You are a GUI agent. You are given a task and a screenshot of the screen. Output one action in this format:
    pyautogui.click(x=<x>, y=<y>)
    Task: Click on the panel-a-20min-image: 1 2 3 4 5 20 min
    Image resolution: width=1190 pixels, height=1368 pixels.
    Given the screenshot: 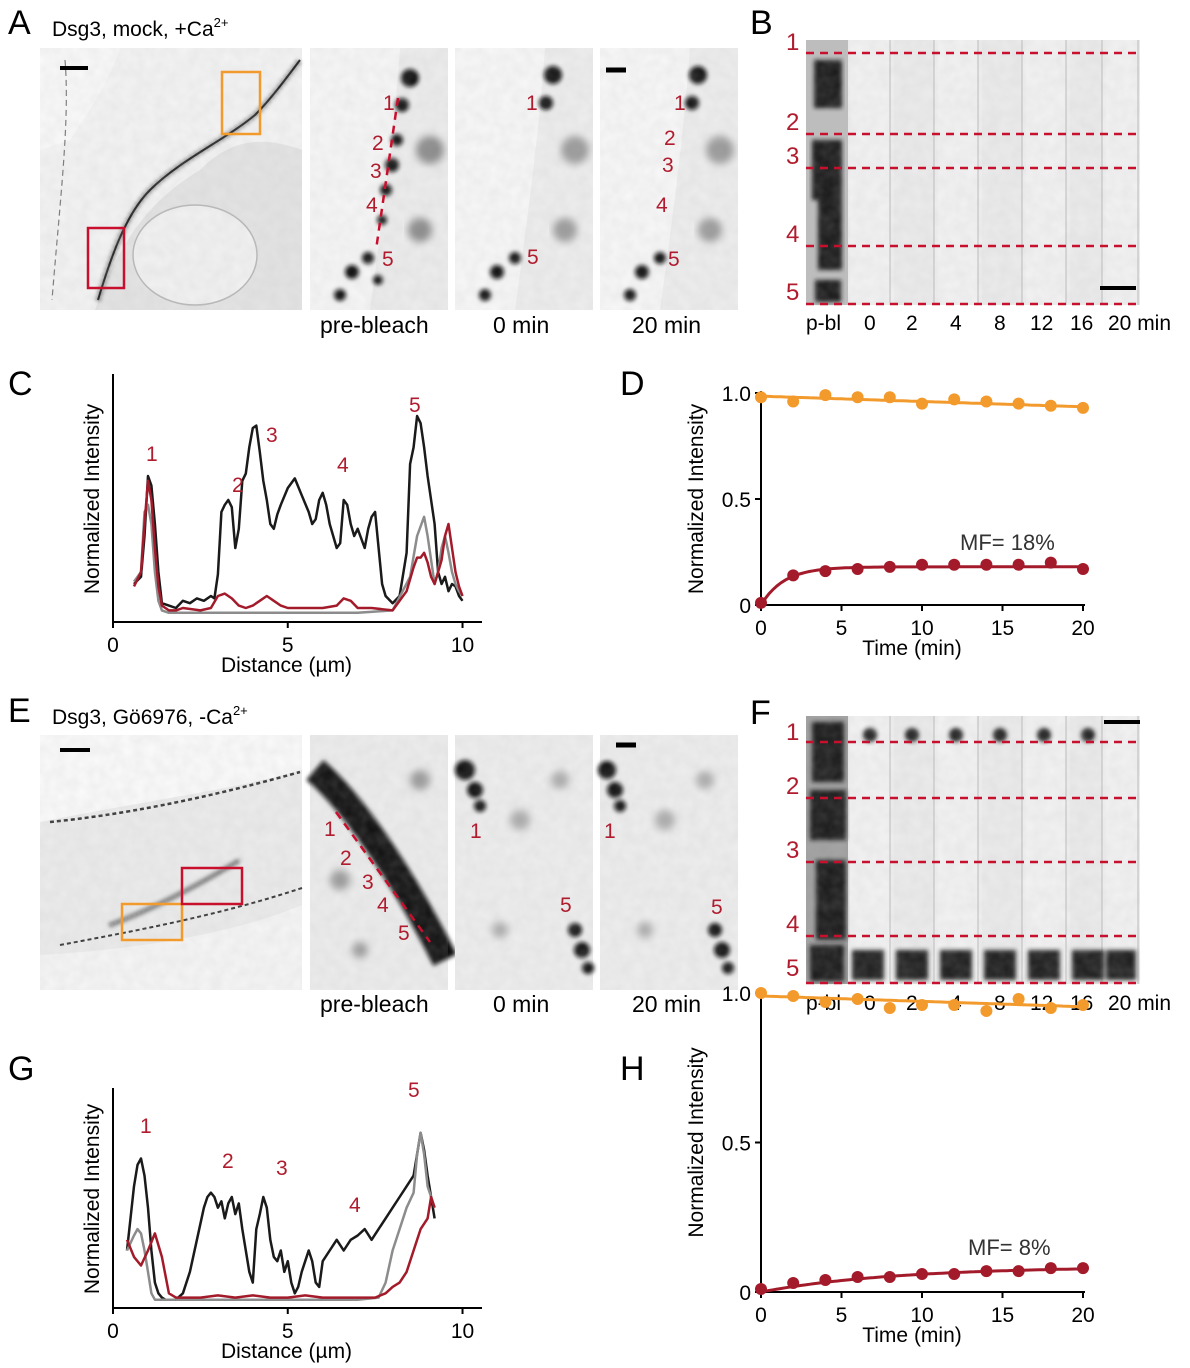 What is the action you would take?
    pyautogui.click(x=669, y=193)
    